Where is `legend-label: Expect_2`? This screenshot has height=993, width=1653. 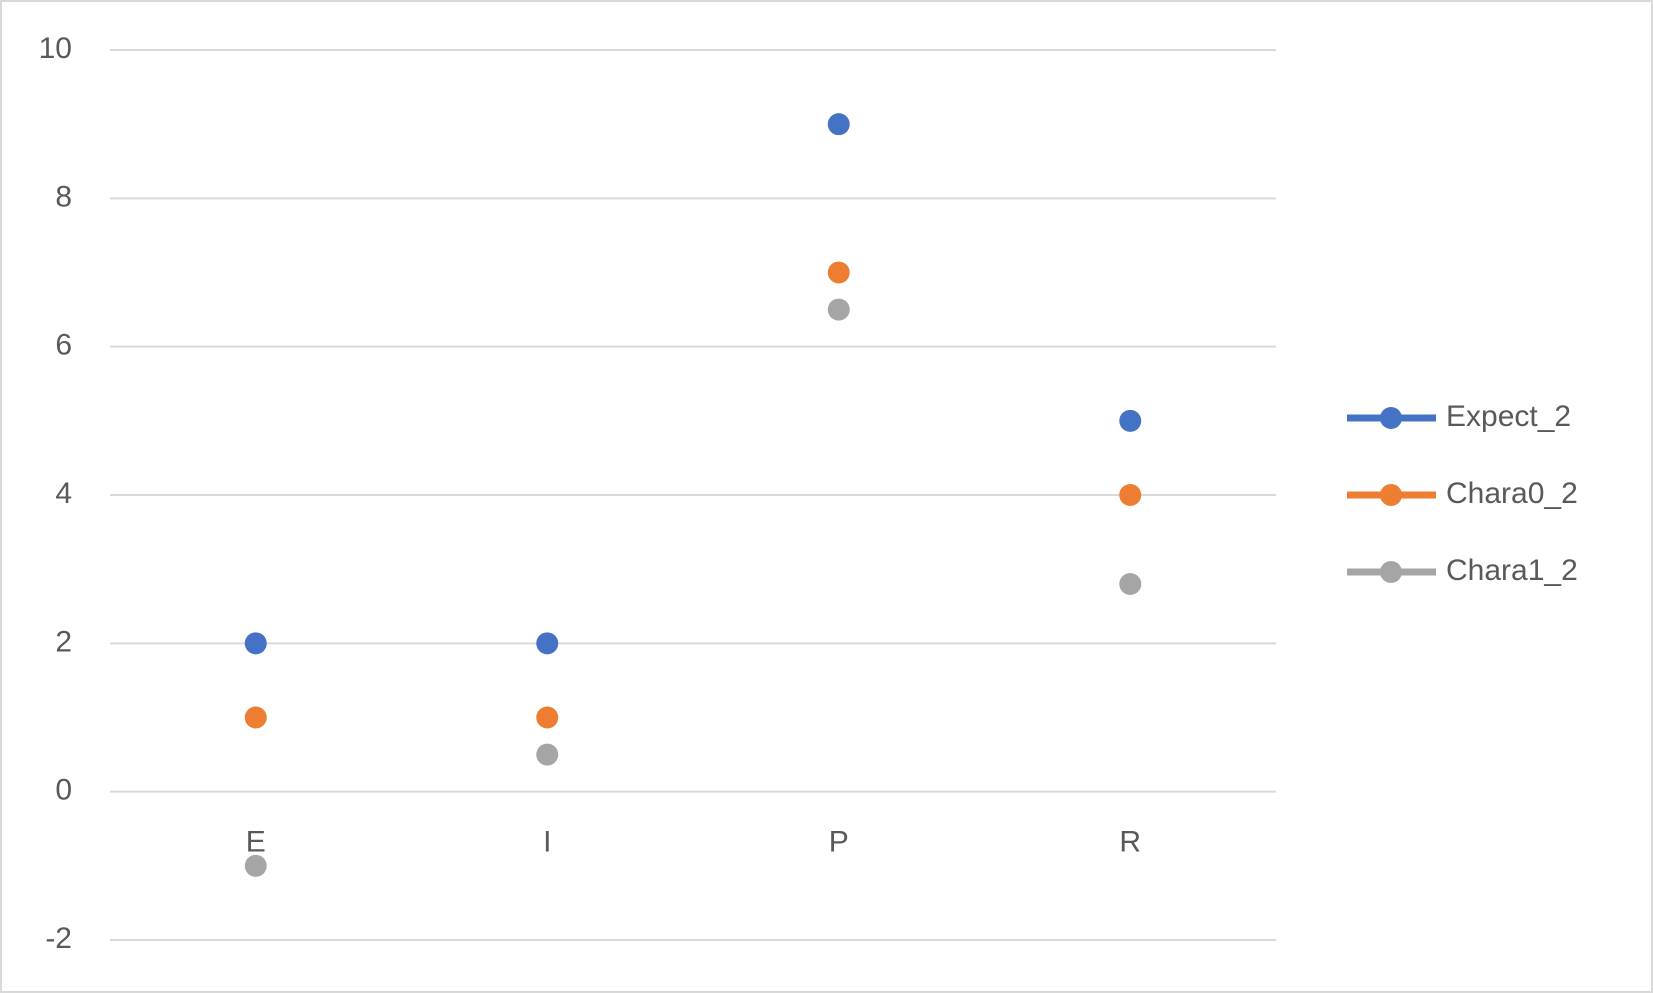 legend-label: Expect_2 is located at coordinates (1508, 416).